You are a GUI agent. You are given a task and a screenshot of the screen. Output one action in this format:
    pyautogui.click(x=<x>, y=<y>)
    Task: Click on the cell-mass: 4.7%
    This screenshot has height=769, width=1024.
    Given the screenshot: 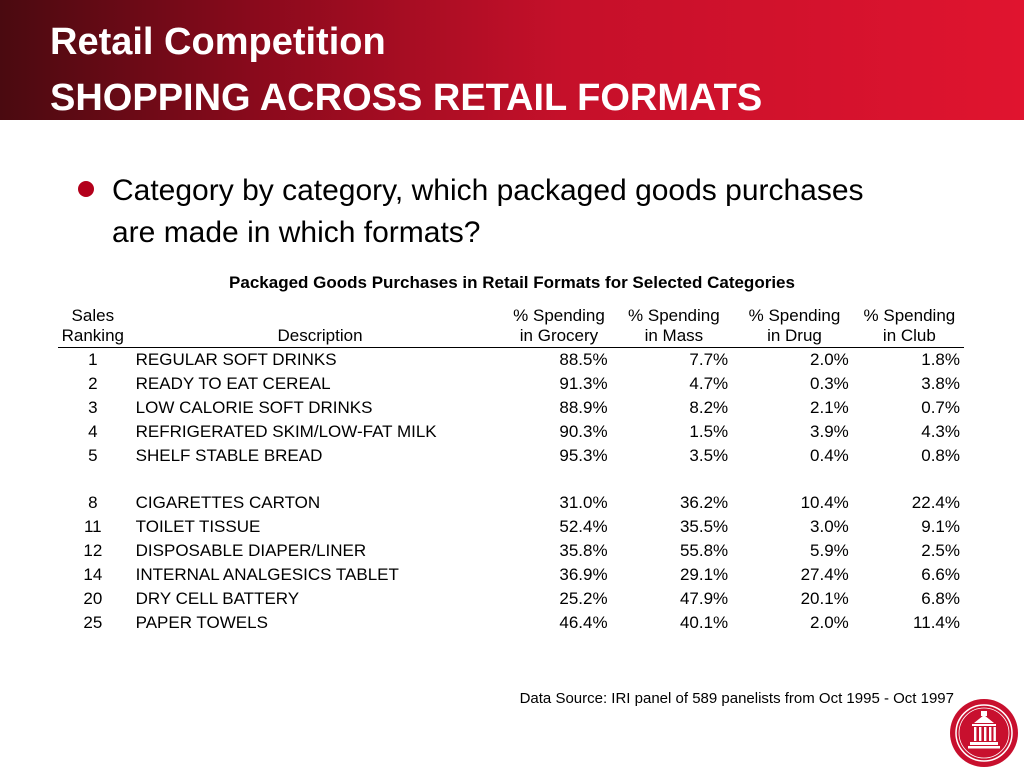 What is the action you would take?
    pyautogui.click(x=709, y=383)
    